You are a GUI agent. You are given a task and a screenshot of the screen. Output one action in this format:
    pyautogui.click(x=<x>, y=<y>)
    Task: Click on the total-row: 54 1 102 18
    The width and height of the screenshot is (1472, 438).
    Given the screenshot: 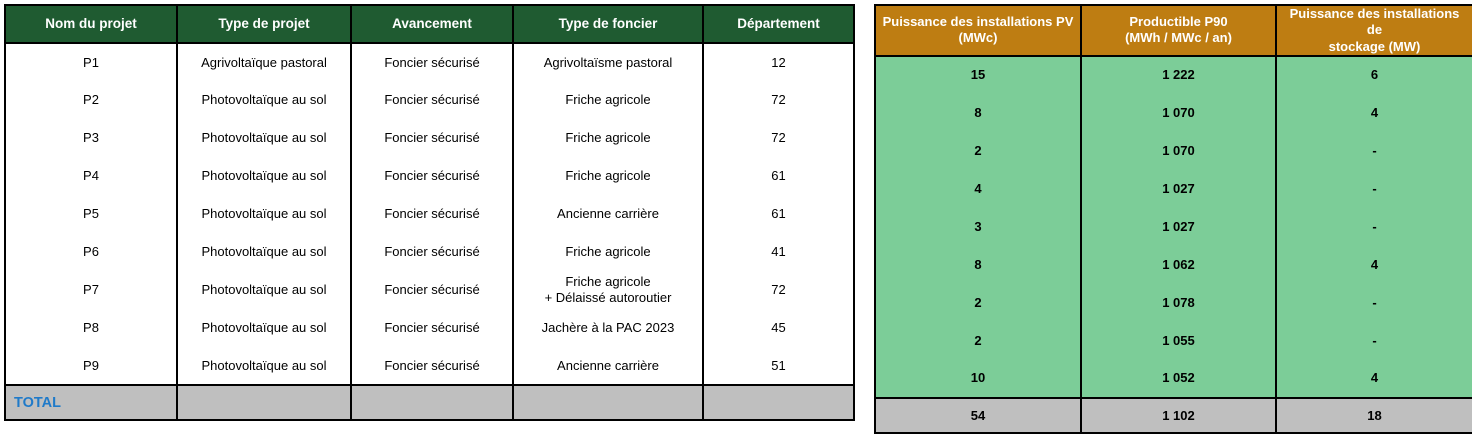 What is the action you would take?
    pyautogui.click(x=1173, y=415)
    